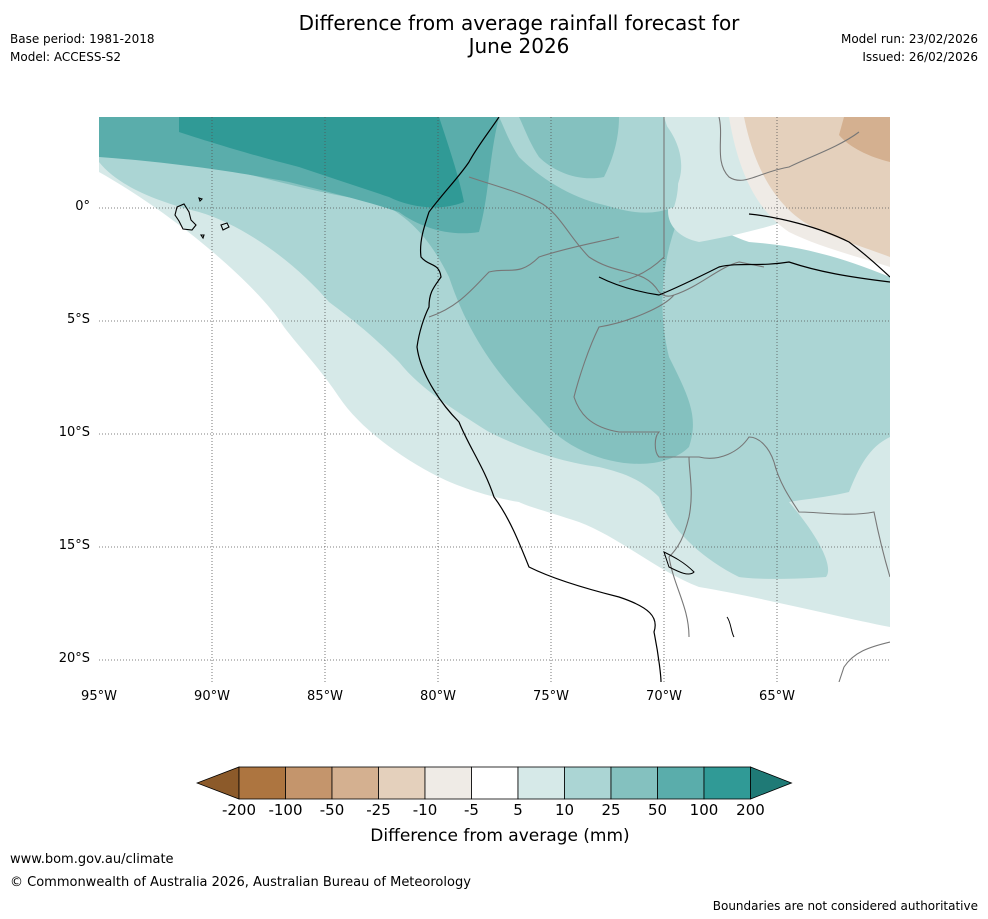 This screenshot has width=988, height=919. Describe the element at coordinates (674, 378) in the screenshot. I see `border-peru-brazil-bolivia` at that location.